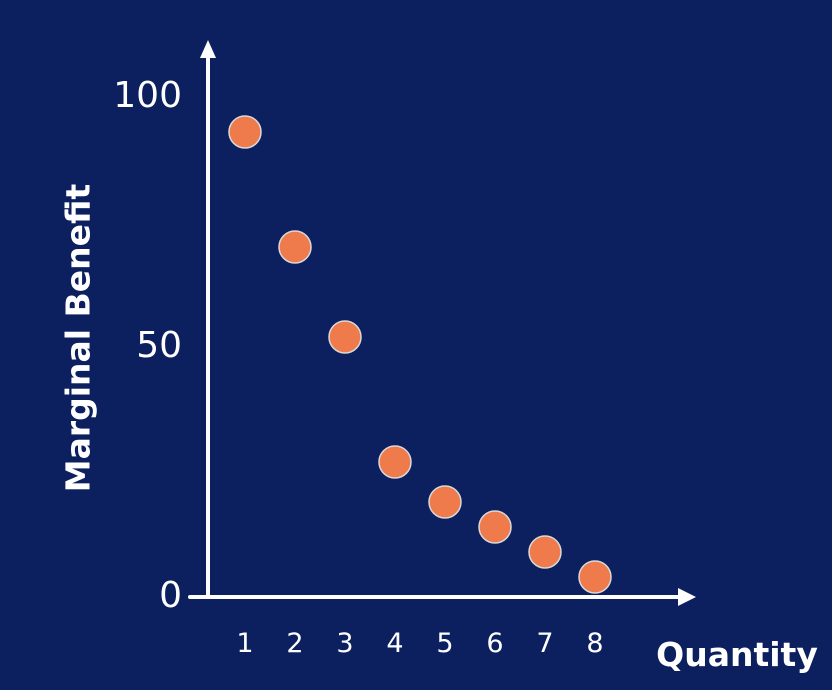 This screenshot has width=832, height=690. What do you see at coordinates (208, 49) in the screenshot?
I see `y-axis-arrowhead` at bounding box center [208, 49].